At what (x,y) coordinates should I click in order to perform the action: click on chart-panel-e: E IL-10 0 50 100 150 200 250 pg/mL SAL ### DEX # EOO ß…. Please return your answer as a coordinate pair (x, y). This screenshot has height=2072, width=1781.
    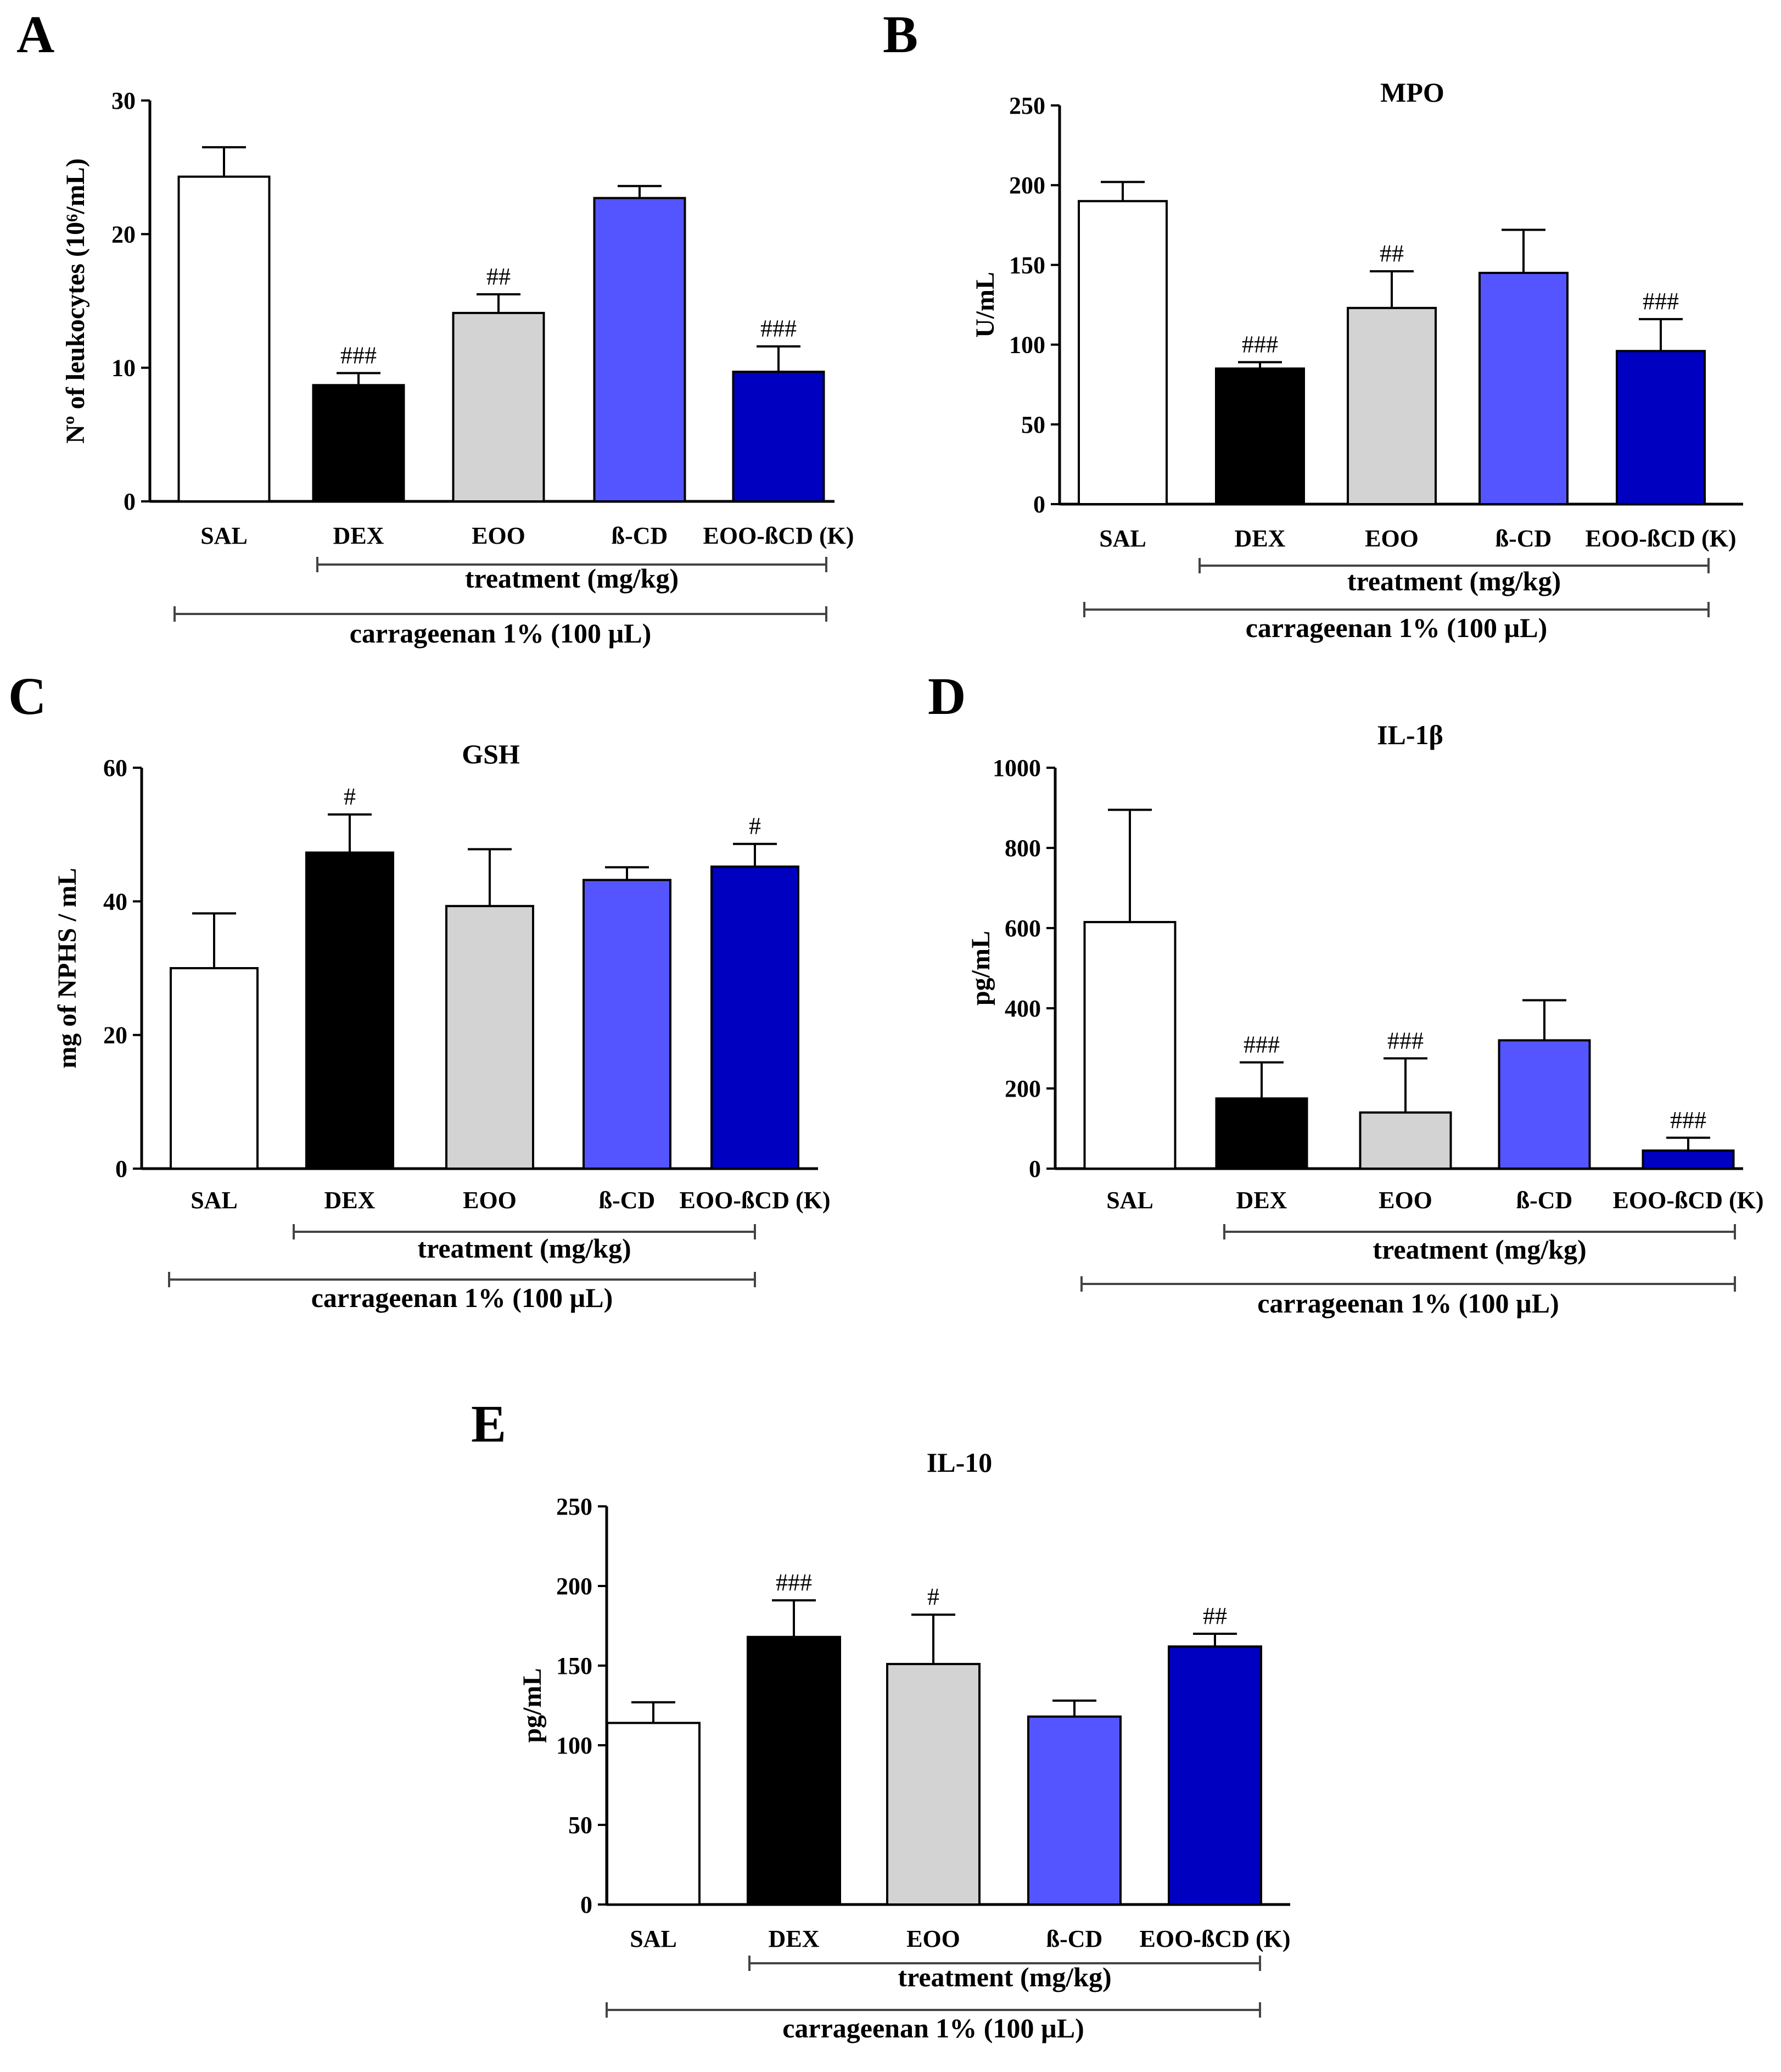
    Looking at the image, I should click on (881, 1719).